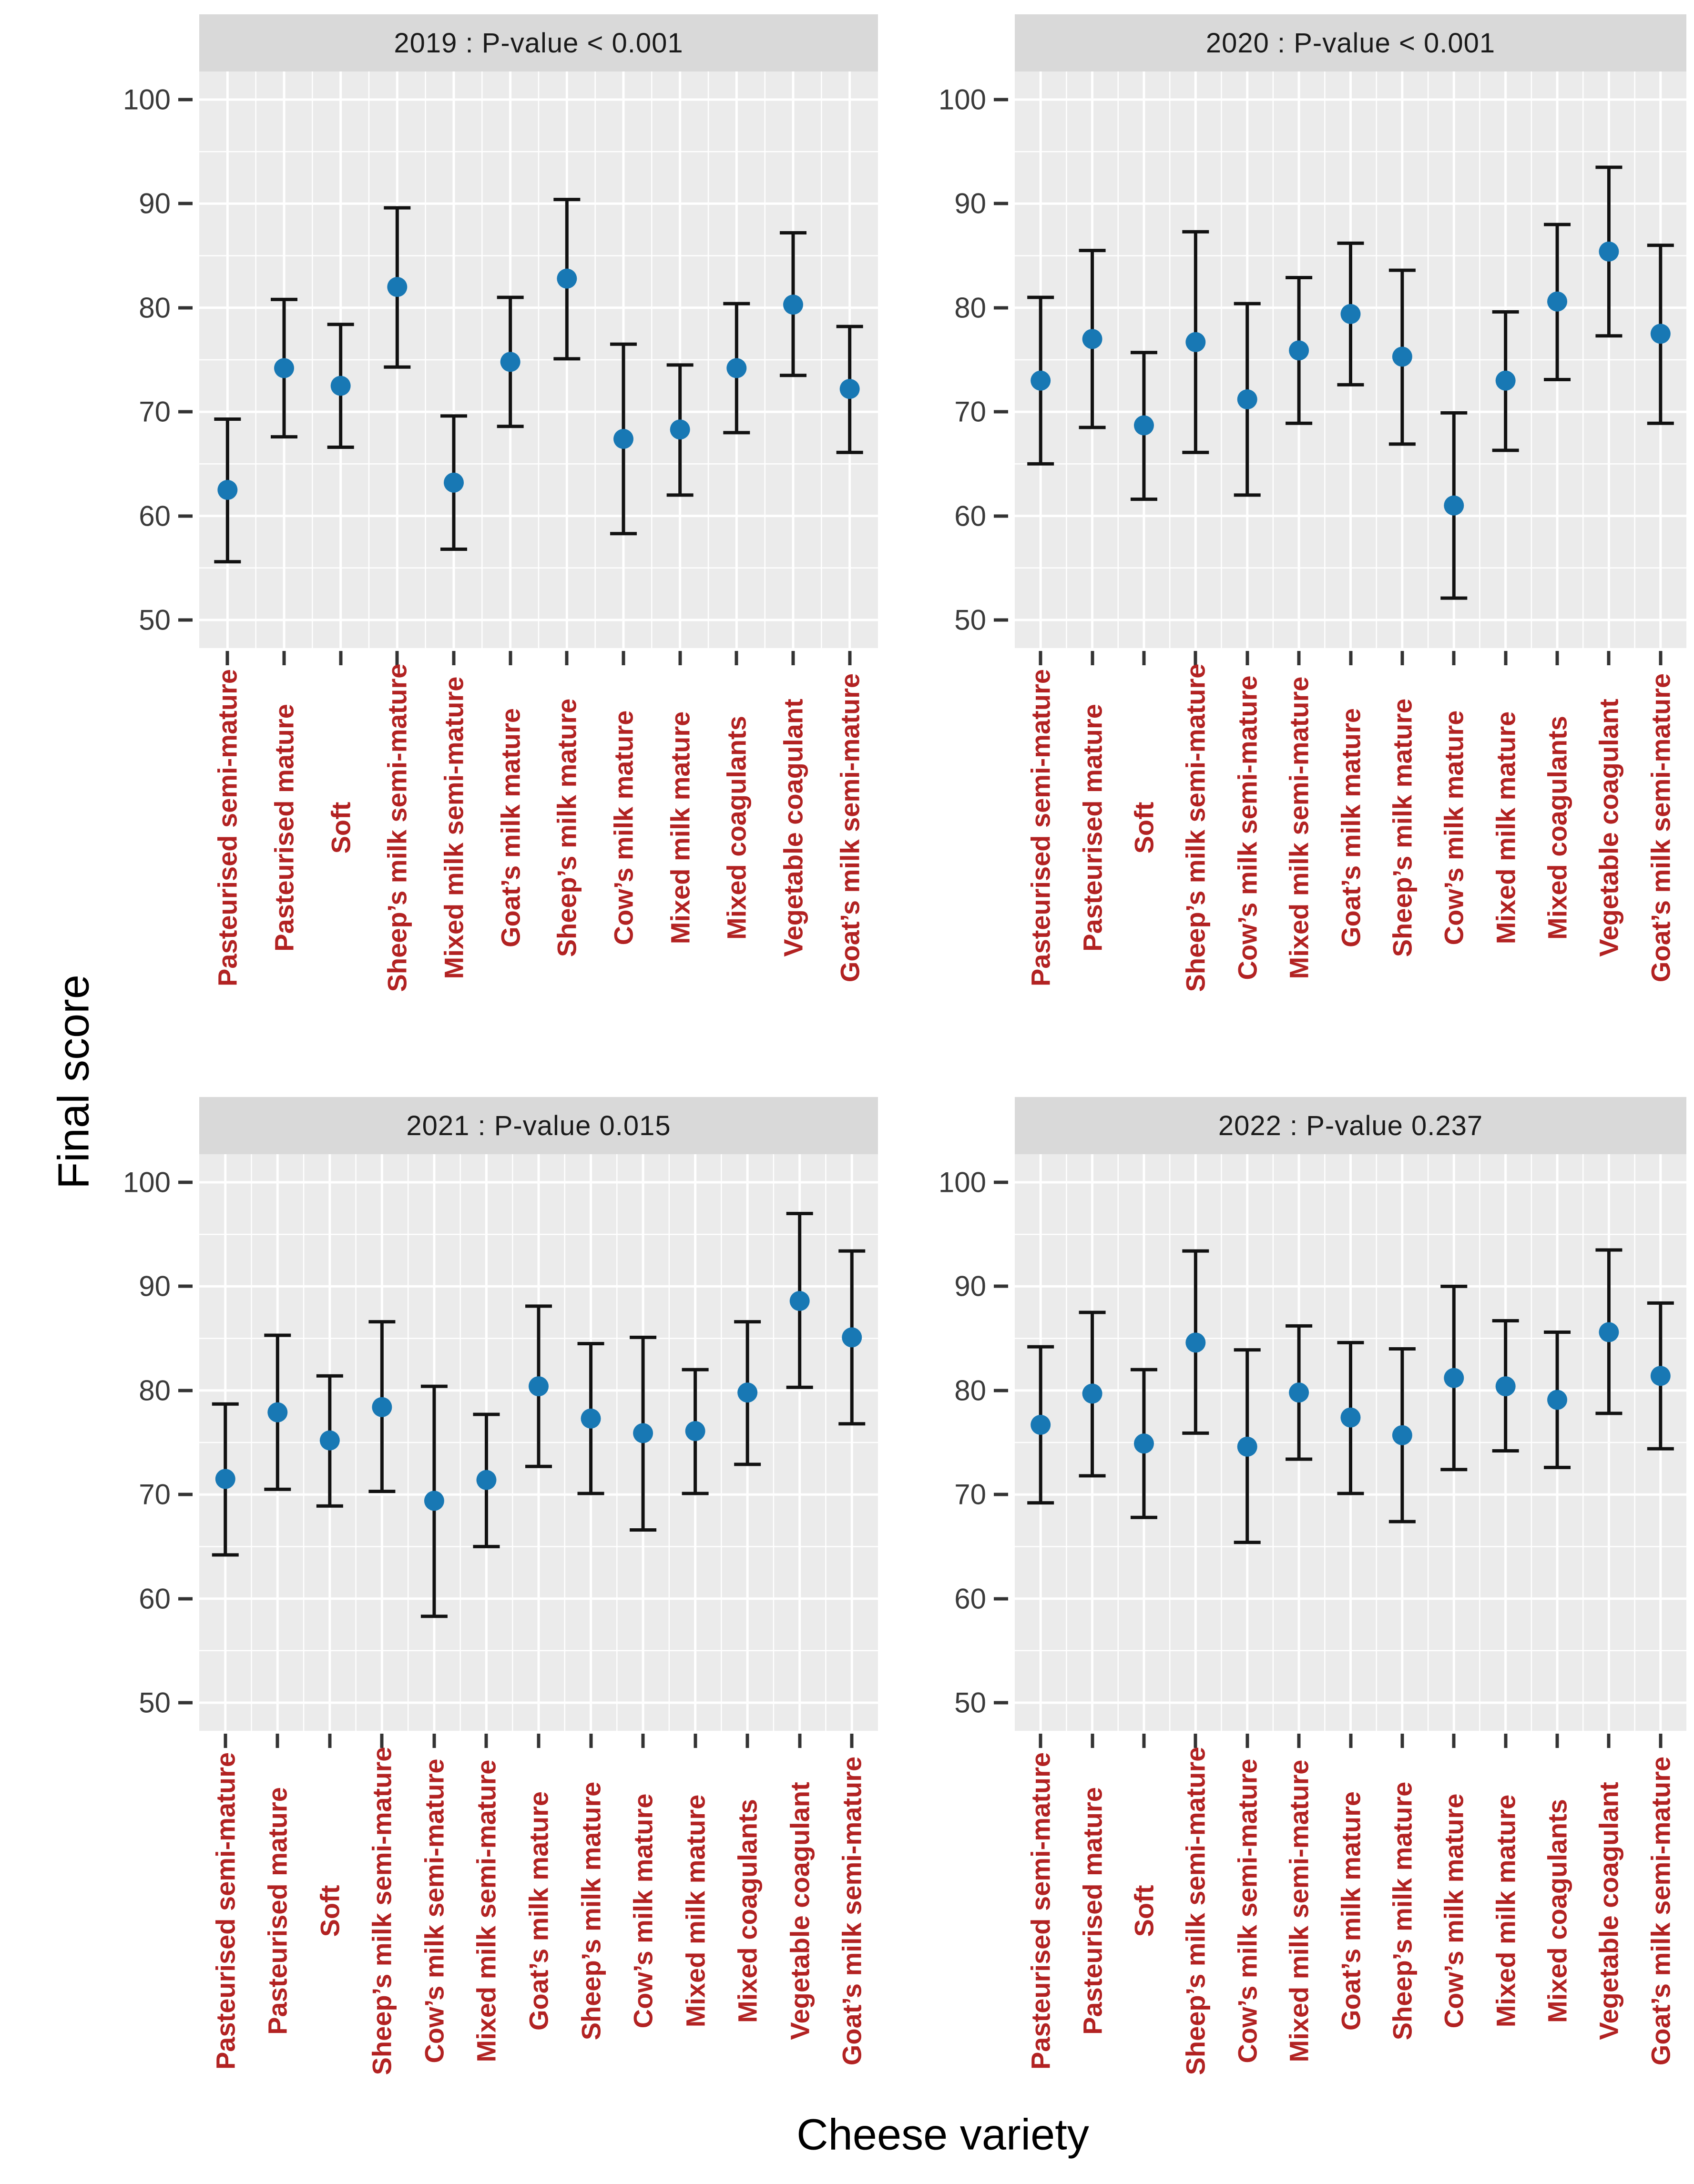 Image resolution: width=1694 pixels, height=2184 pixels. Describe the element at coordinates (591, 1911) in the screenshot. I see `x-category-label: Sheep’s milk mature` at that location.